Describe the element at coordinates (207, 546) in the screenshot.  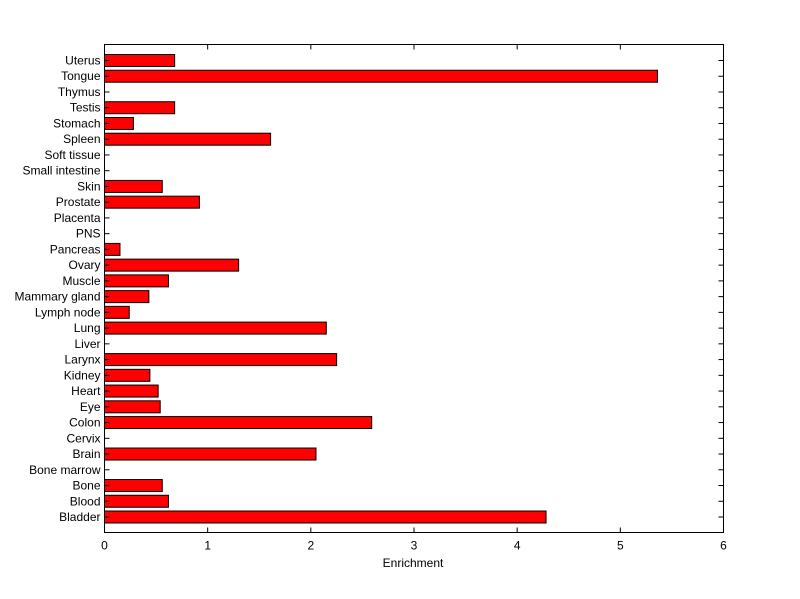
I see `x-tick-label: 1` at that location.